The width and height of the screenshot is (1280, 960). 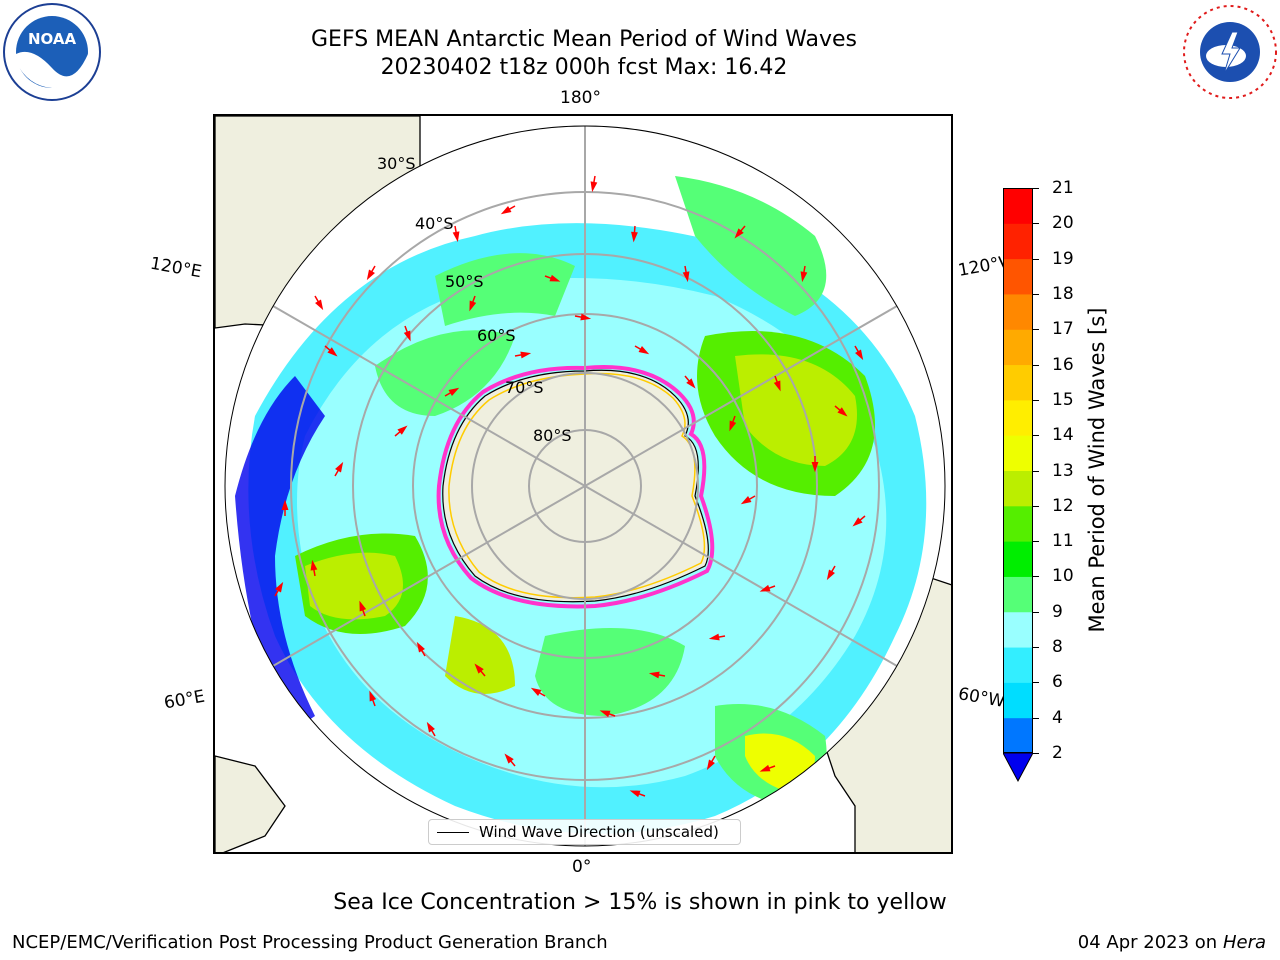 What do you see at coordinates (981, 698) in the screenshot?
I see `lon-label-60w: 60°W` at bounding box center [981, 698].